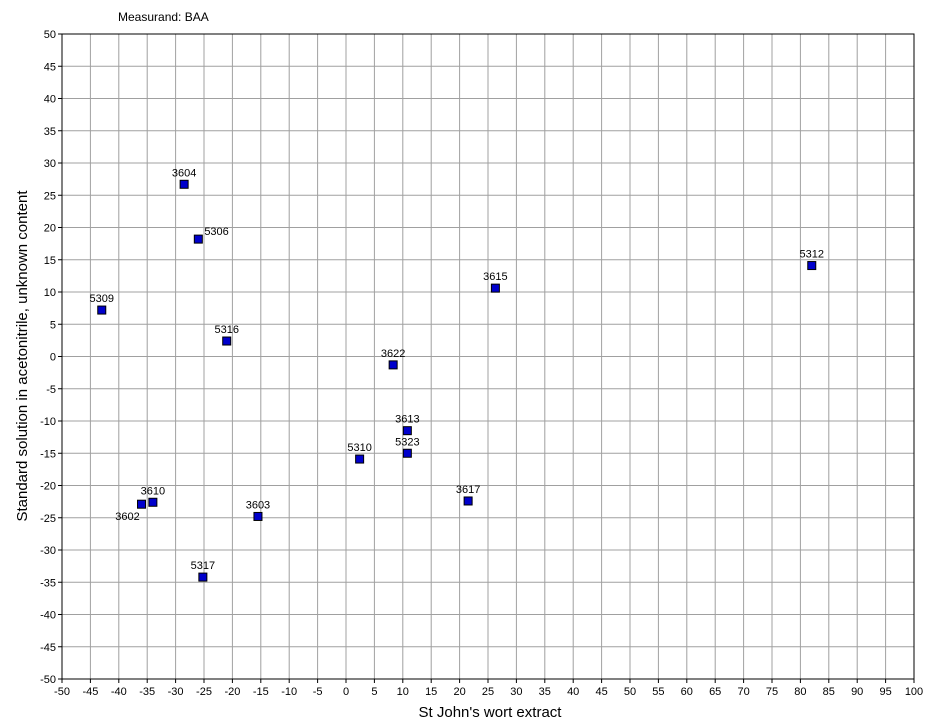 The height and width of the screenshot is (727, 932). I want to click on data-point-label: 3610, so click(153, 491).